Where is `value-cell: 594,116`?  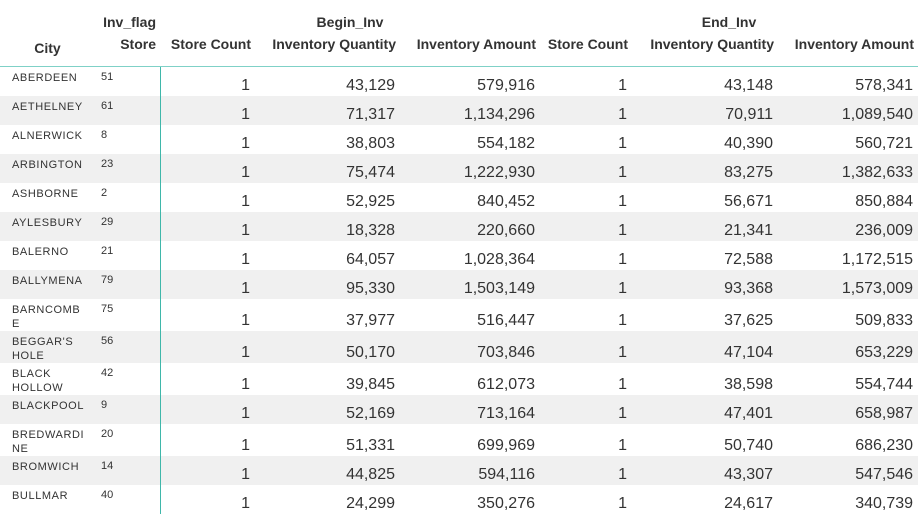 value-cell: 594,116 is located at coordinates (470, 470).